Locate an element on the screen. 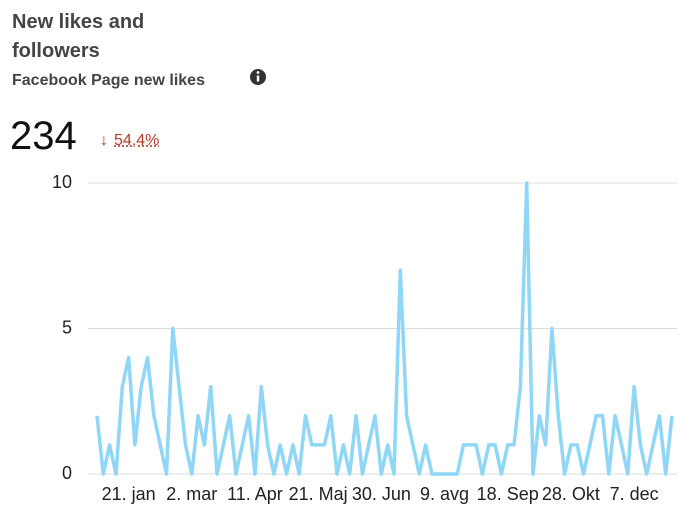  x-tick-label: 7. dec is located at coordinates (634, 494).